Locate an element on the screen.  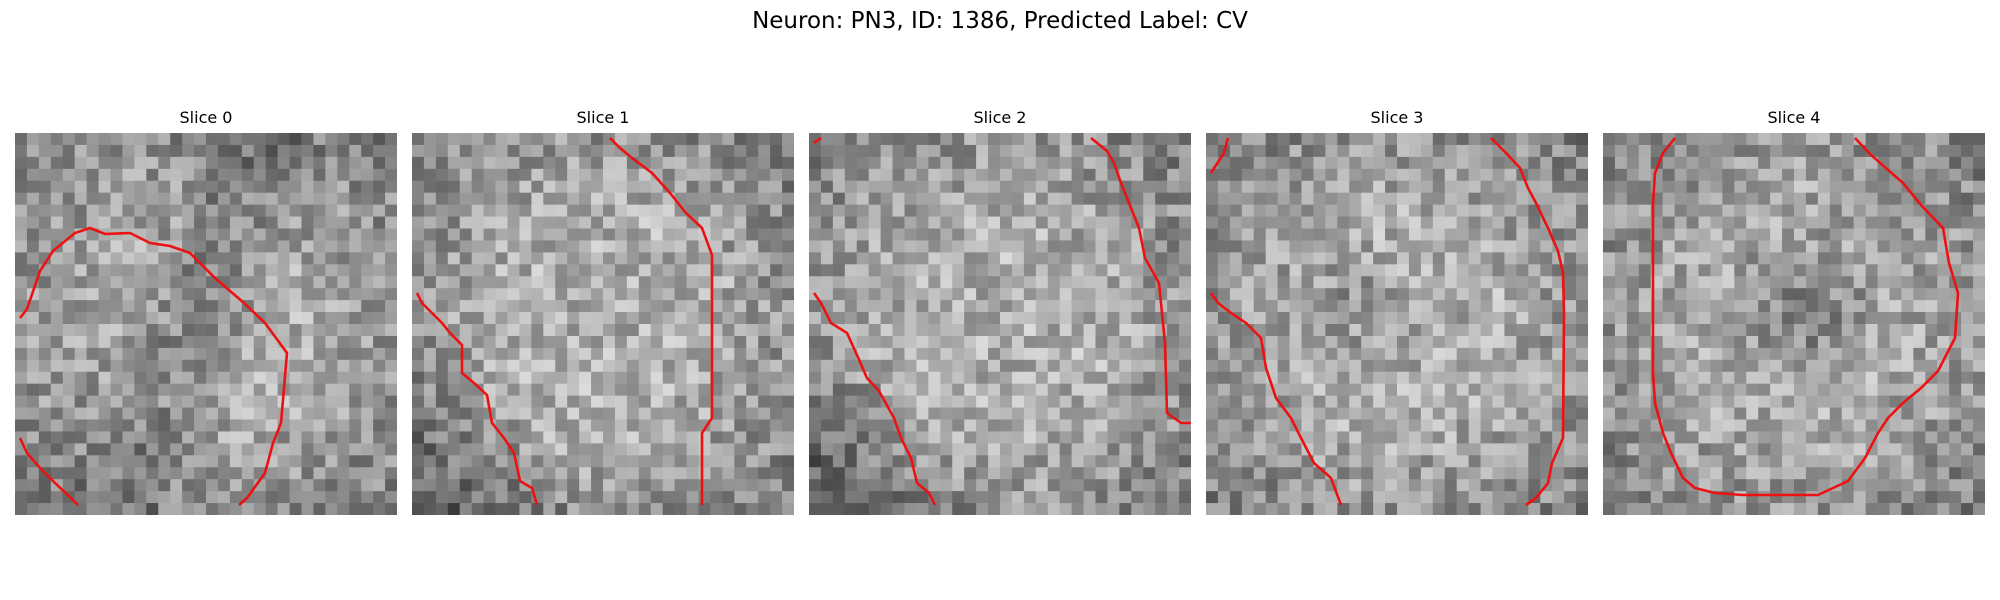
slice-title: Slice 0 is located at coordinates (206, 117).